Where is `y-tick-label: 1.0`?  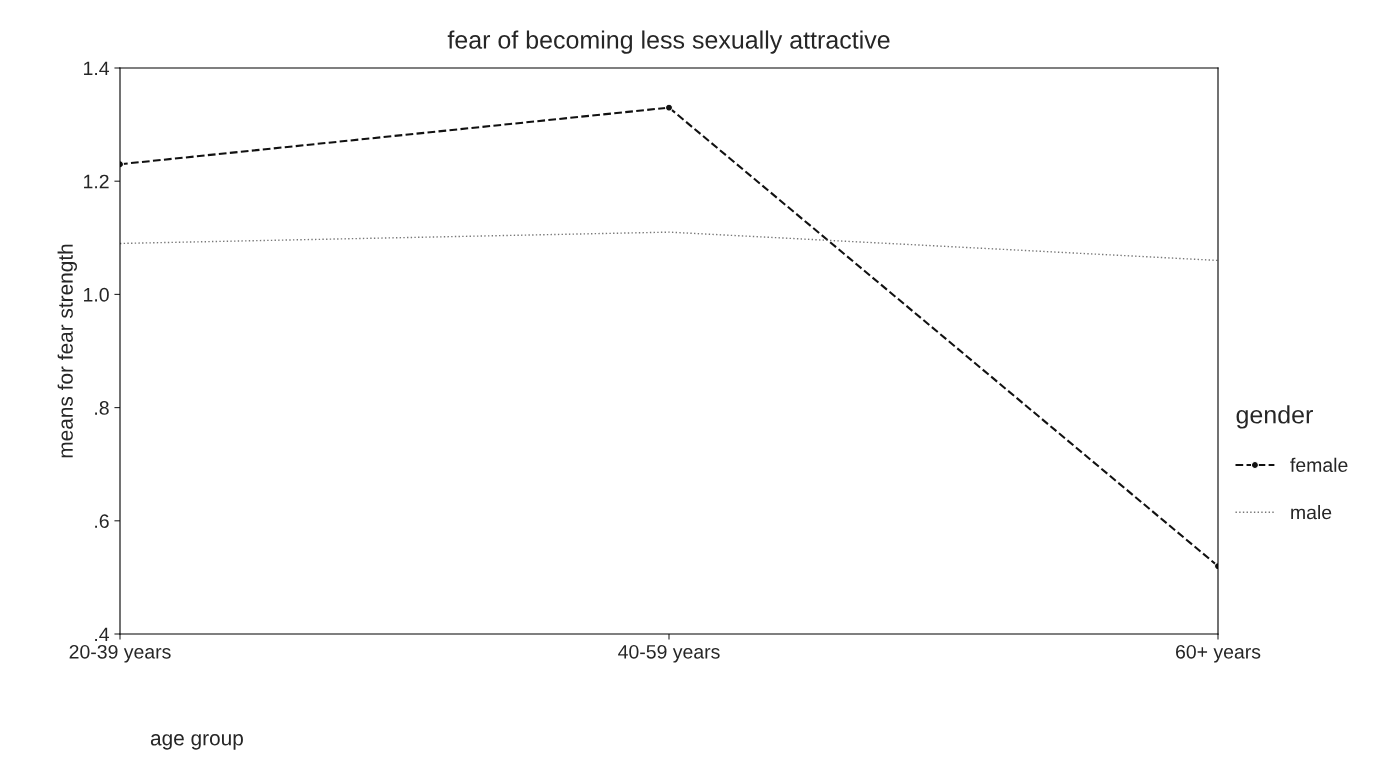 y-tick-label: 1.0 is located at coordinates (96, 294).